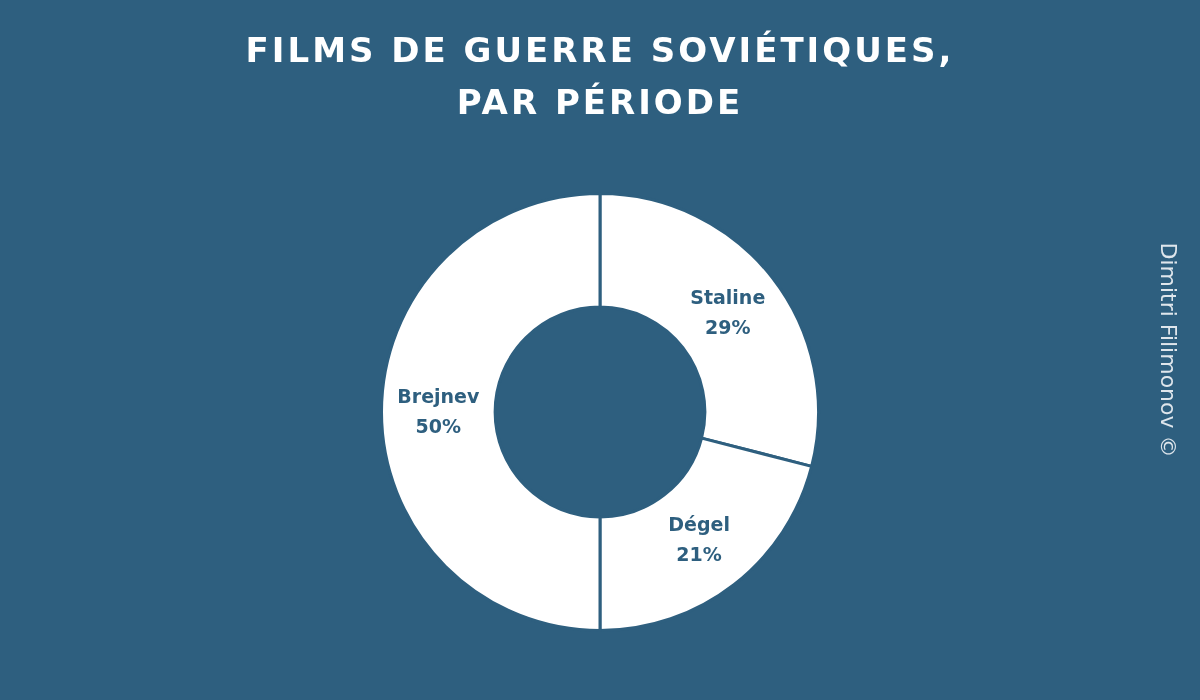 This screenshot has height=700, width=1200. What do you see at coordinates (699, 553) in the screenshot?
I see `data-label: 21%` at bounding box center [699, 553].